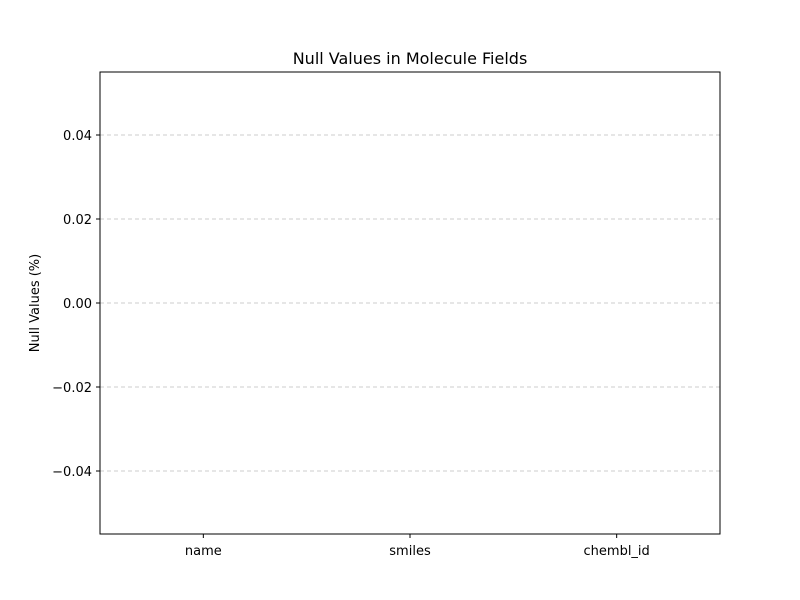  I want to click on x-tick-label: chembl_id, so click(617, 551).